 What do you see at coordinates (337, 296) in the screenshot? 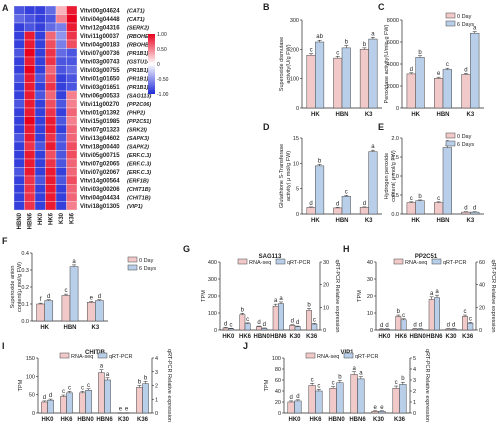
I see `y2-axis-label: qRT-PCR Relative expression` at bounding box center [337, 296].